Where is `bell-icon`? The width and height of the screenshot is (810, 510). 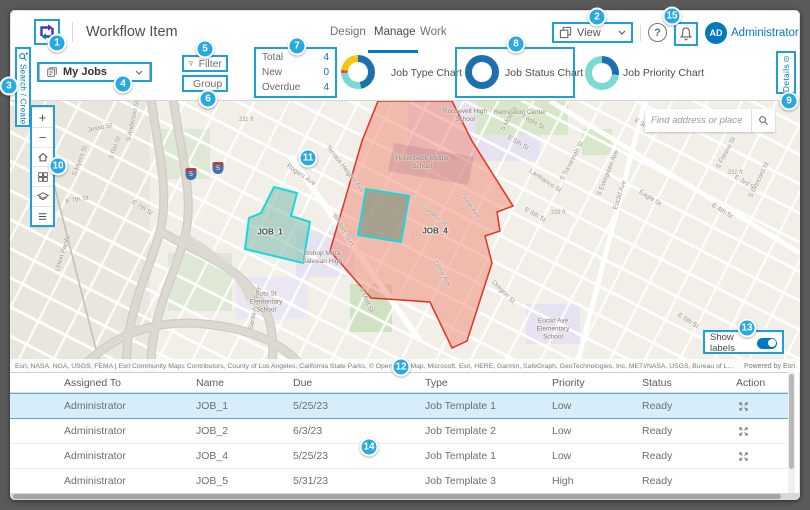
bell-icon is located at coordinates (686, 34).